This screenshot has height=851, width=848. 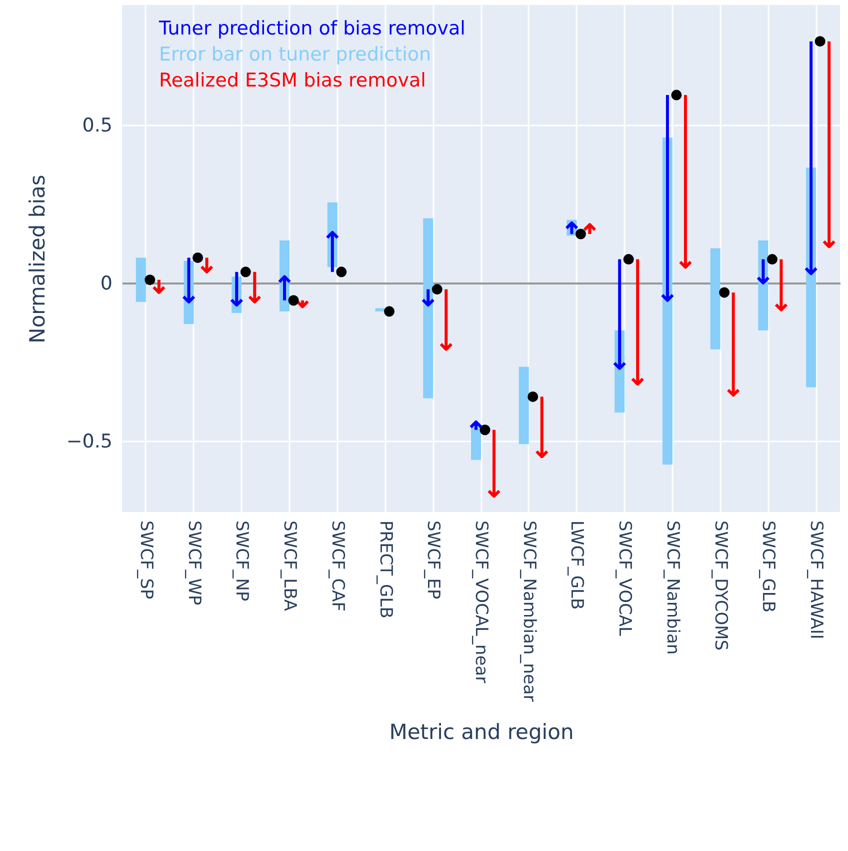 I want to click on x-tick-label: SWCF_VOCAL, so click(x=624, y=578).